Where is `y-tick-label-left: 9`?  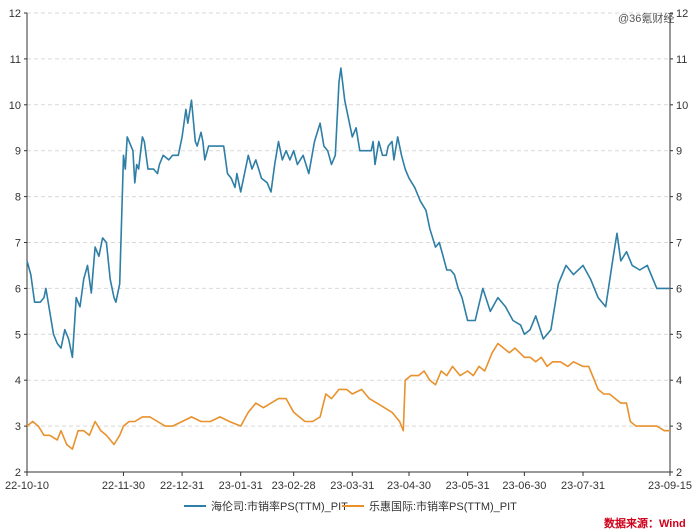 y-tick-label-left: 9 is located at coordinates (18, 152).